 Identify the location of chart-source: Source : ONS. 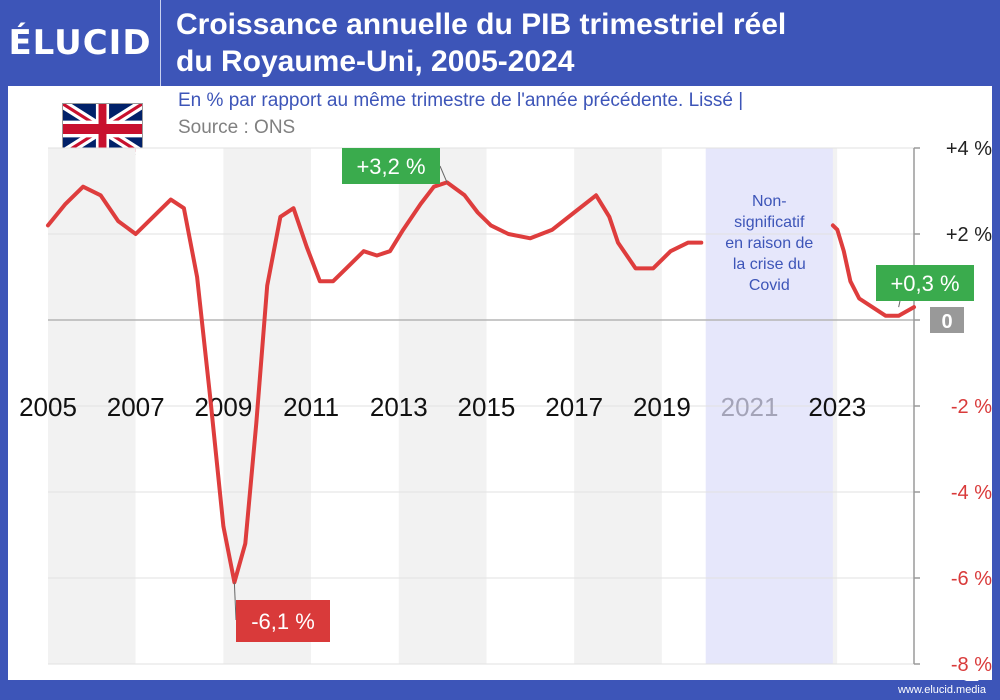
(237, 127).